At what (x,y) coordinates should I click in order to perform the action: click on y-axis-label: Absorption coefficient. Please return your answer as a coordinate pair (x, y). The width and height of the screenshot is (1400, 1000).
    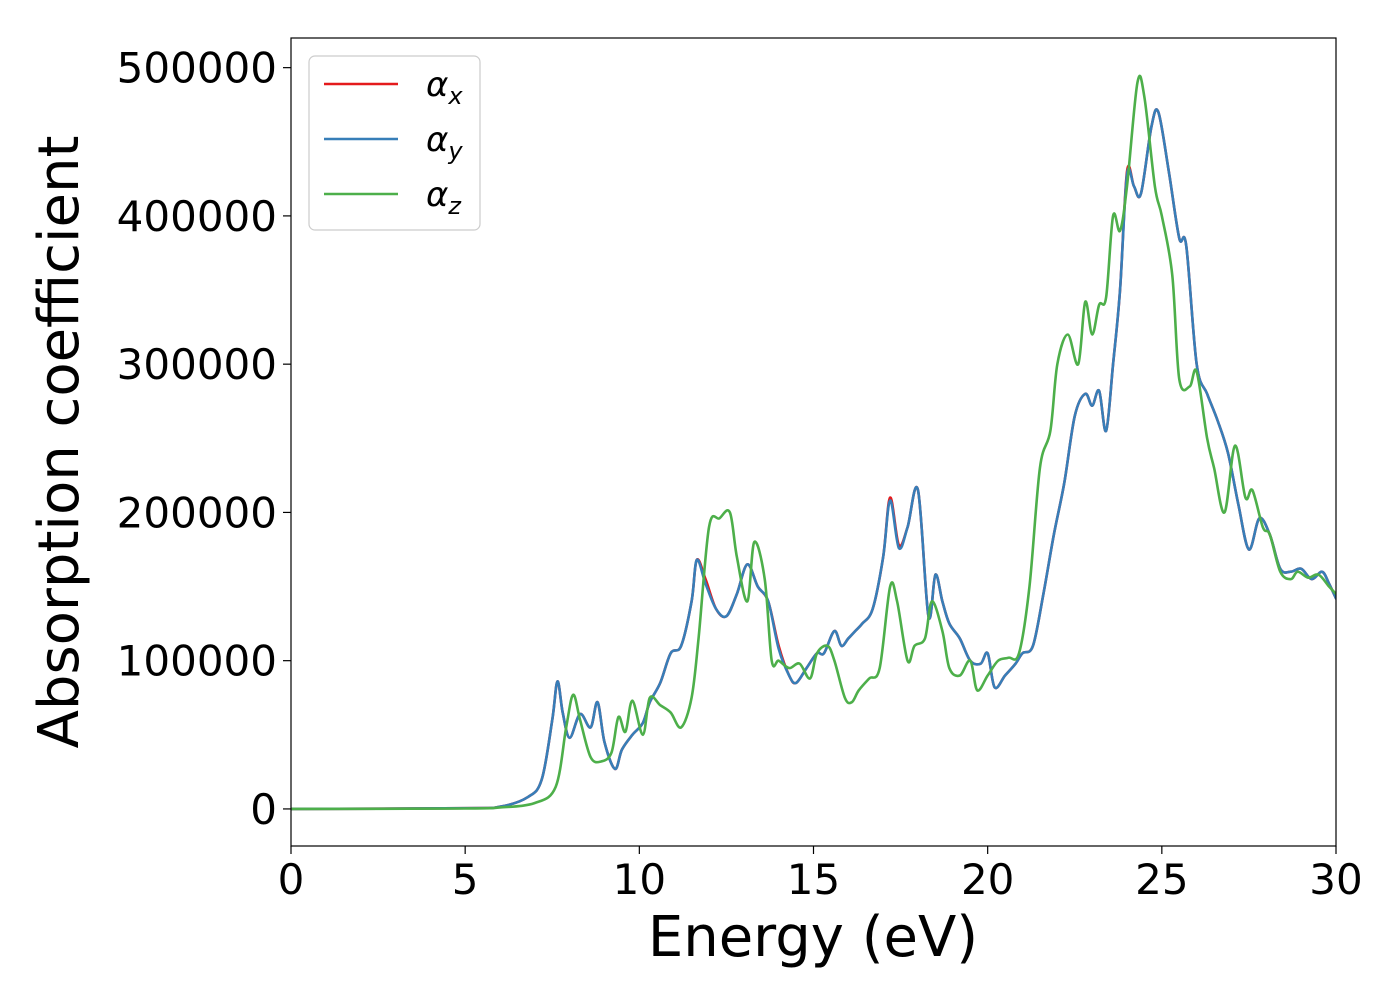
    Looking at the image, I should click on (59, 442).